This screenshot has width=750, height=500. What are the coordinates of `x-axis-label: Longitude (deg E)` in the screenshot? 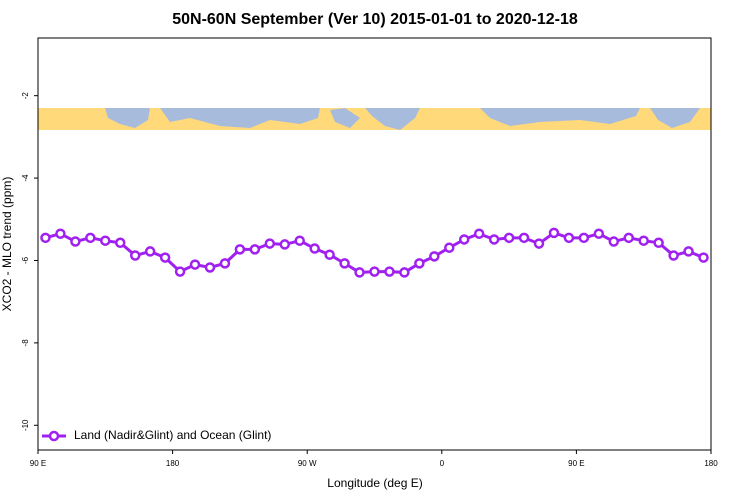 It's located at (374, 483).